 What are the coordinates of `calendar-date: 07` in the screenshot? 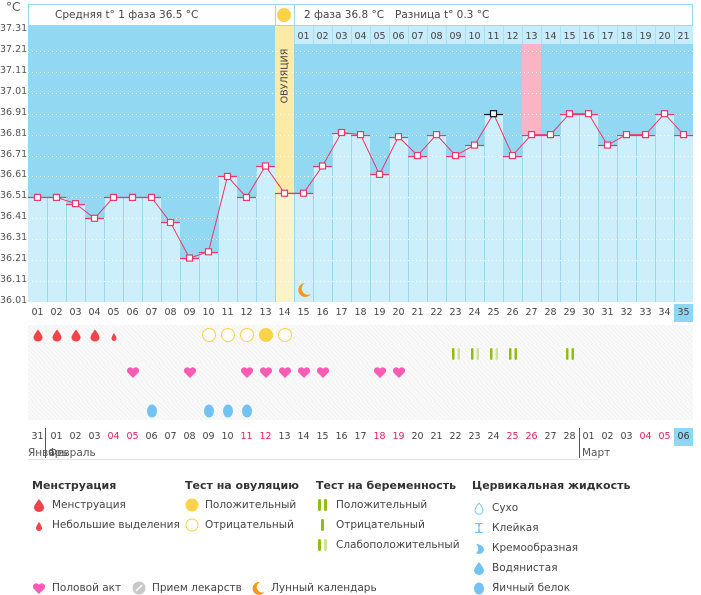 It's located at (170, 436).